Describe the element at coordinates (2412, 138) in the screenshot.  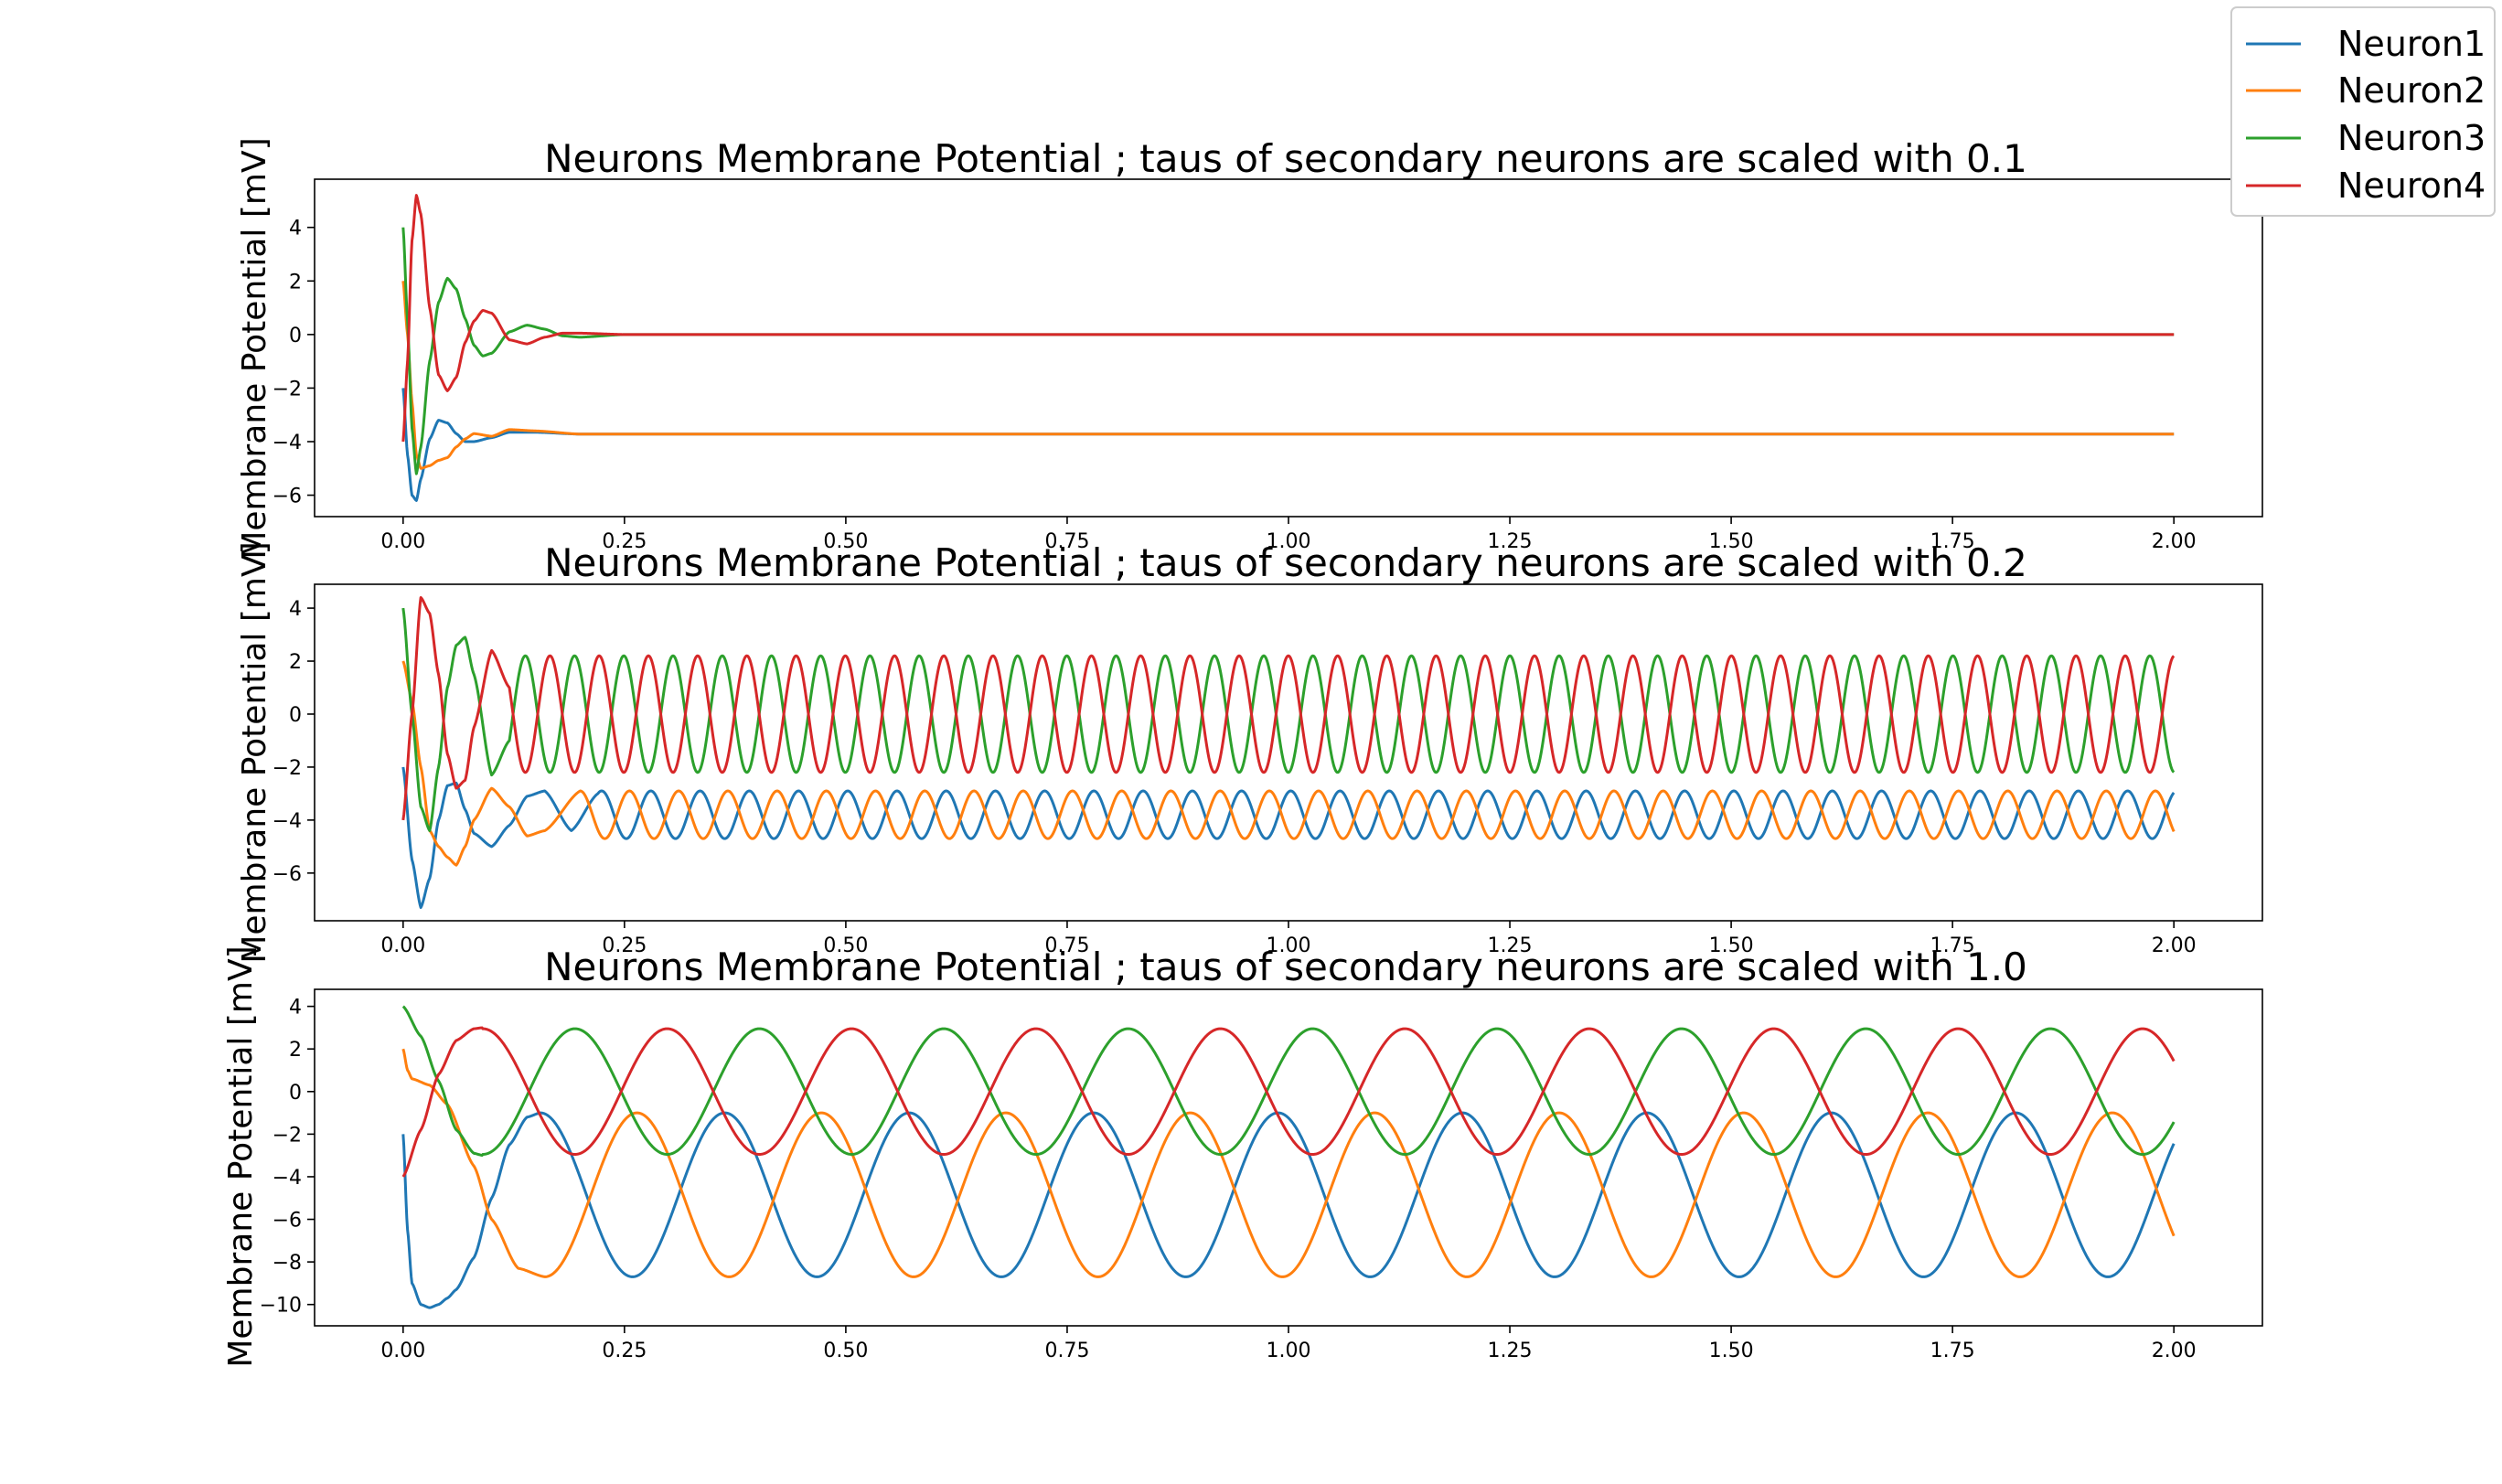
I see `legend-label-neuron3: Neuron3` at that location.